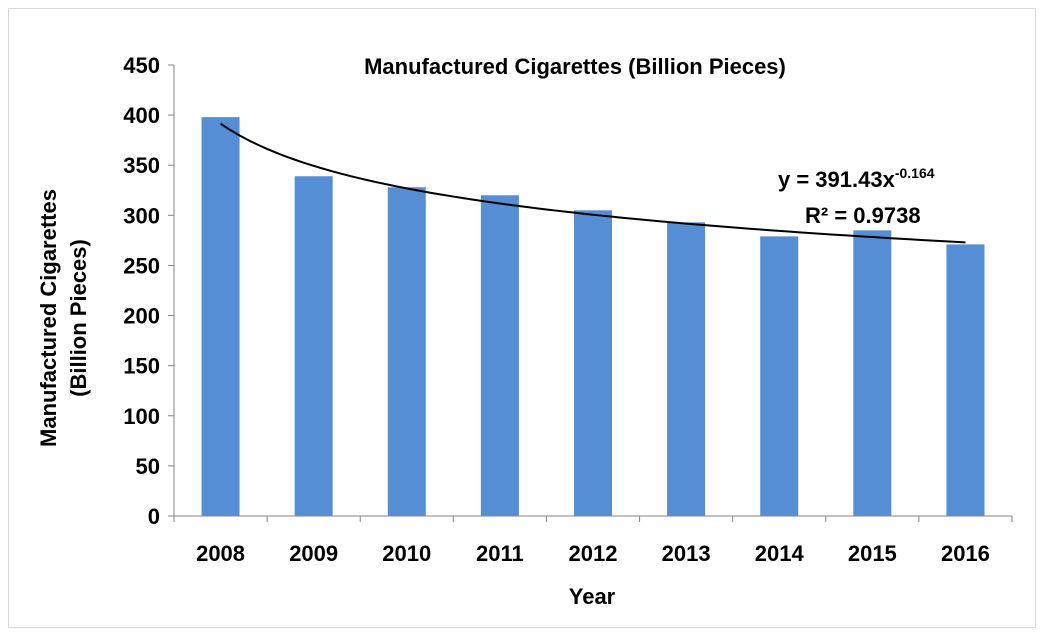 The height and width of the screenshot is (636, 1046). I want to click on x-ticks-group: 2008 2009 2010 2011 2012 2013 2014 2015 2016, so click(593, 541).